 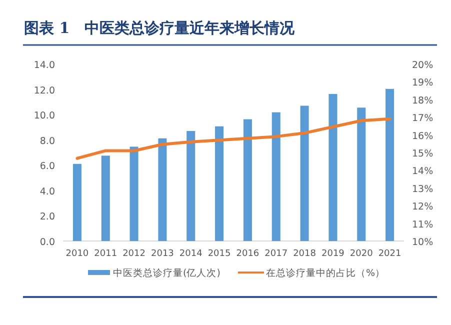 I want to click on y2-tick-label: 12%, so click(x=423, y=207).